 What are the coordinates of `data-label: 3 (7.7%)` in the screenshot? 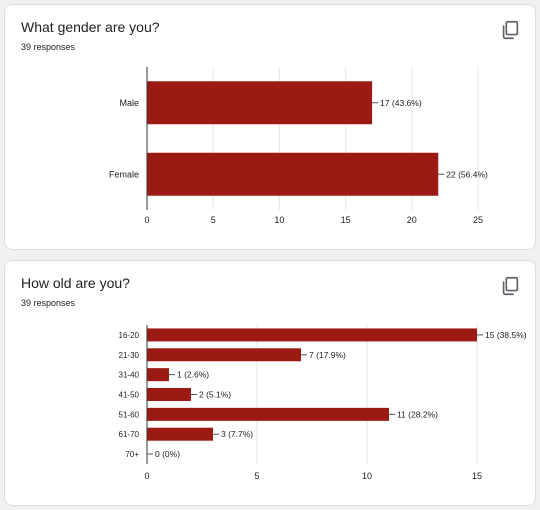 It's located at (237, 434).